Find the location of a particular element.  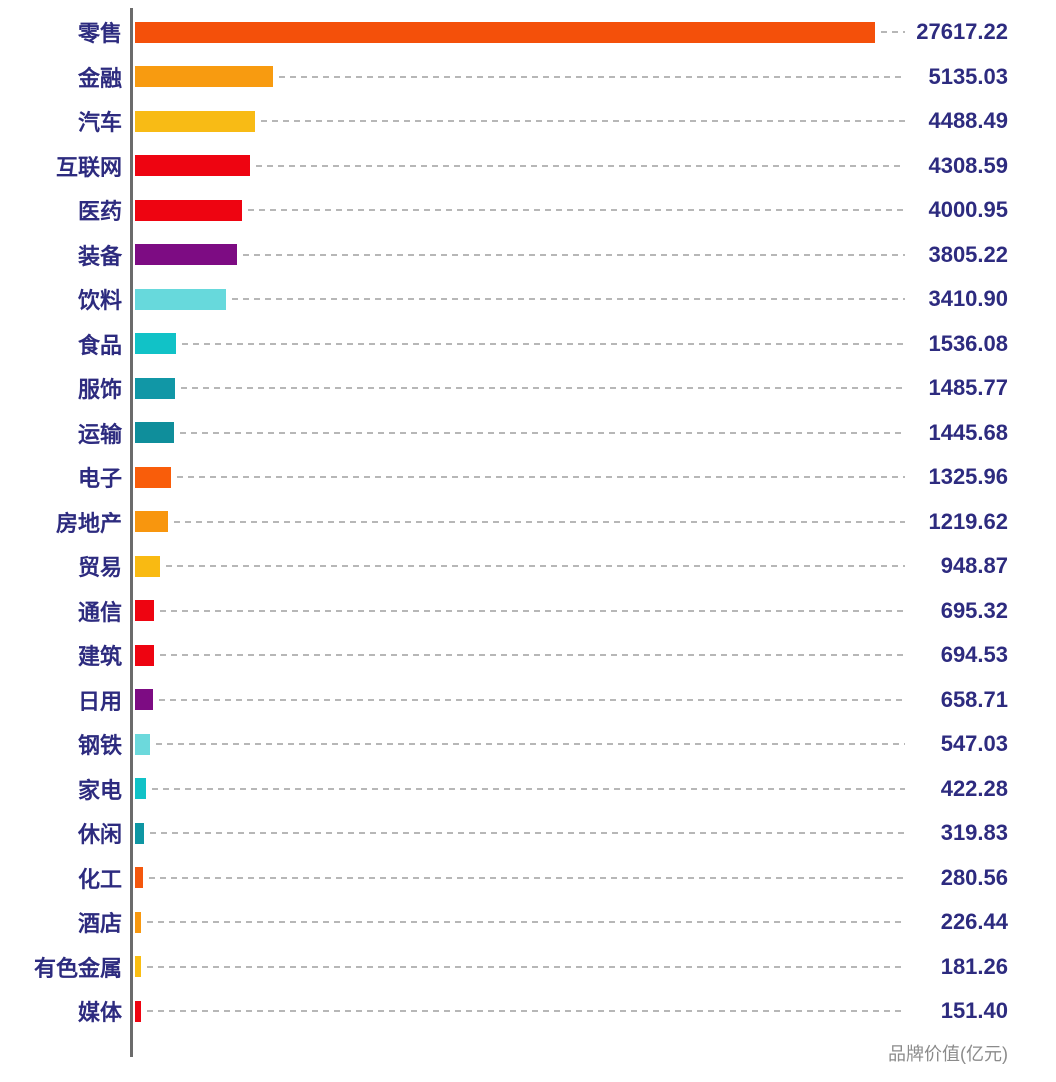

chart-row: 汽车 4488.49 is located at coordinates (528, 121).